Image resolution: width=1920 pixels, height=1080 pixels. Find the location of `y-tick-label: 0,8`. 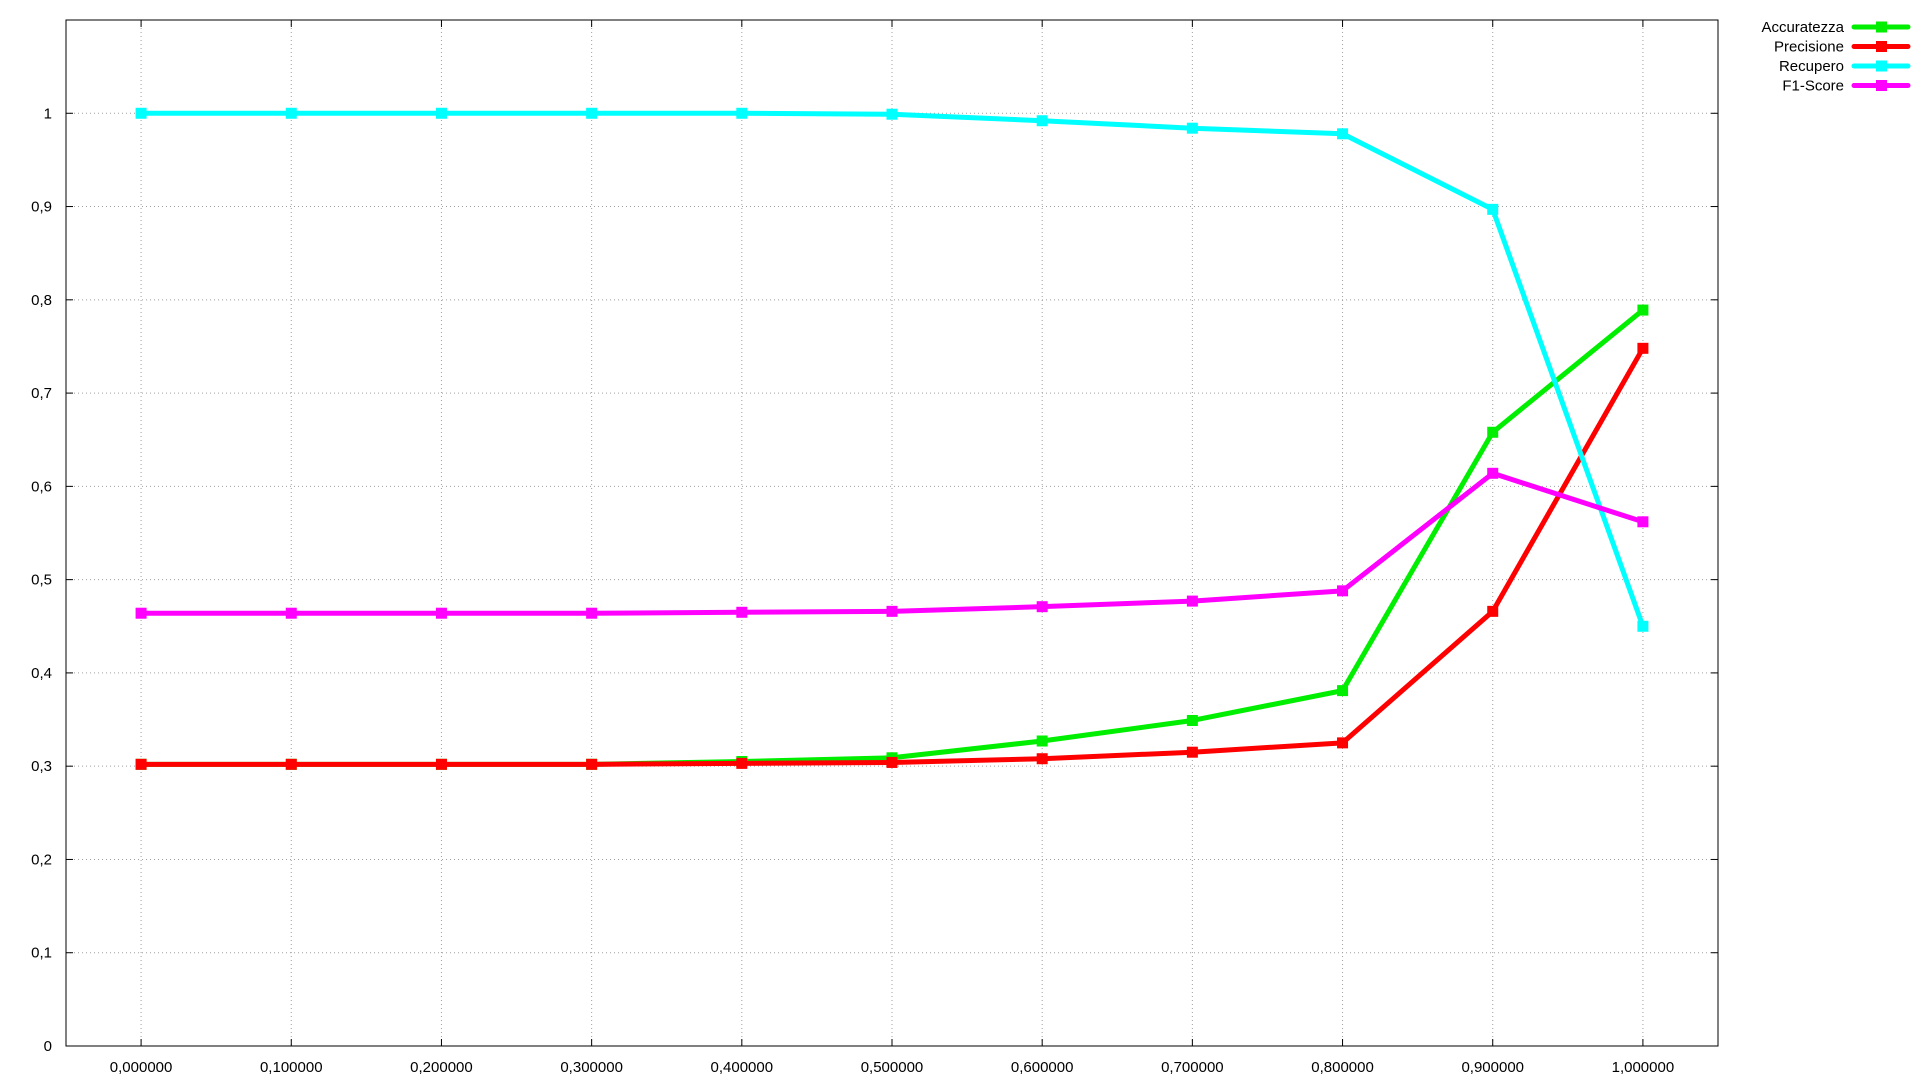

y-tick-label: 0,8 is located at coordinates (41, 300).